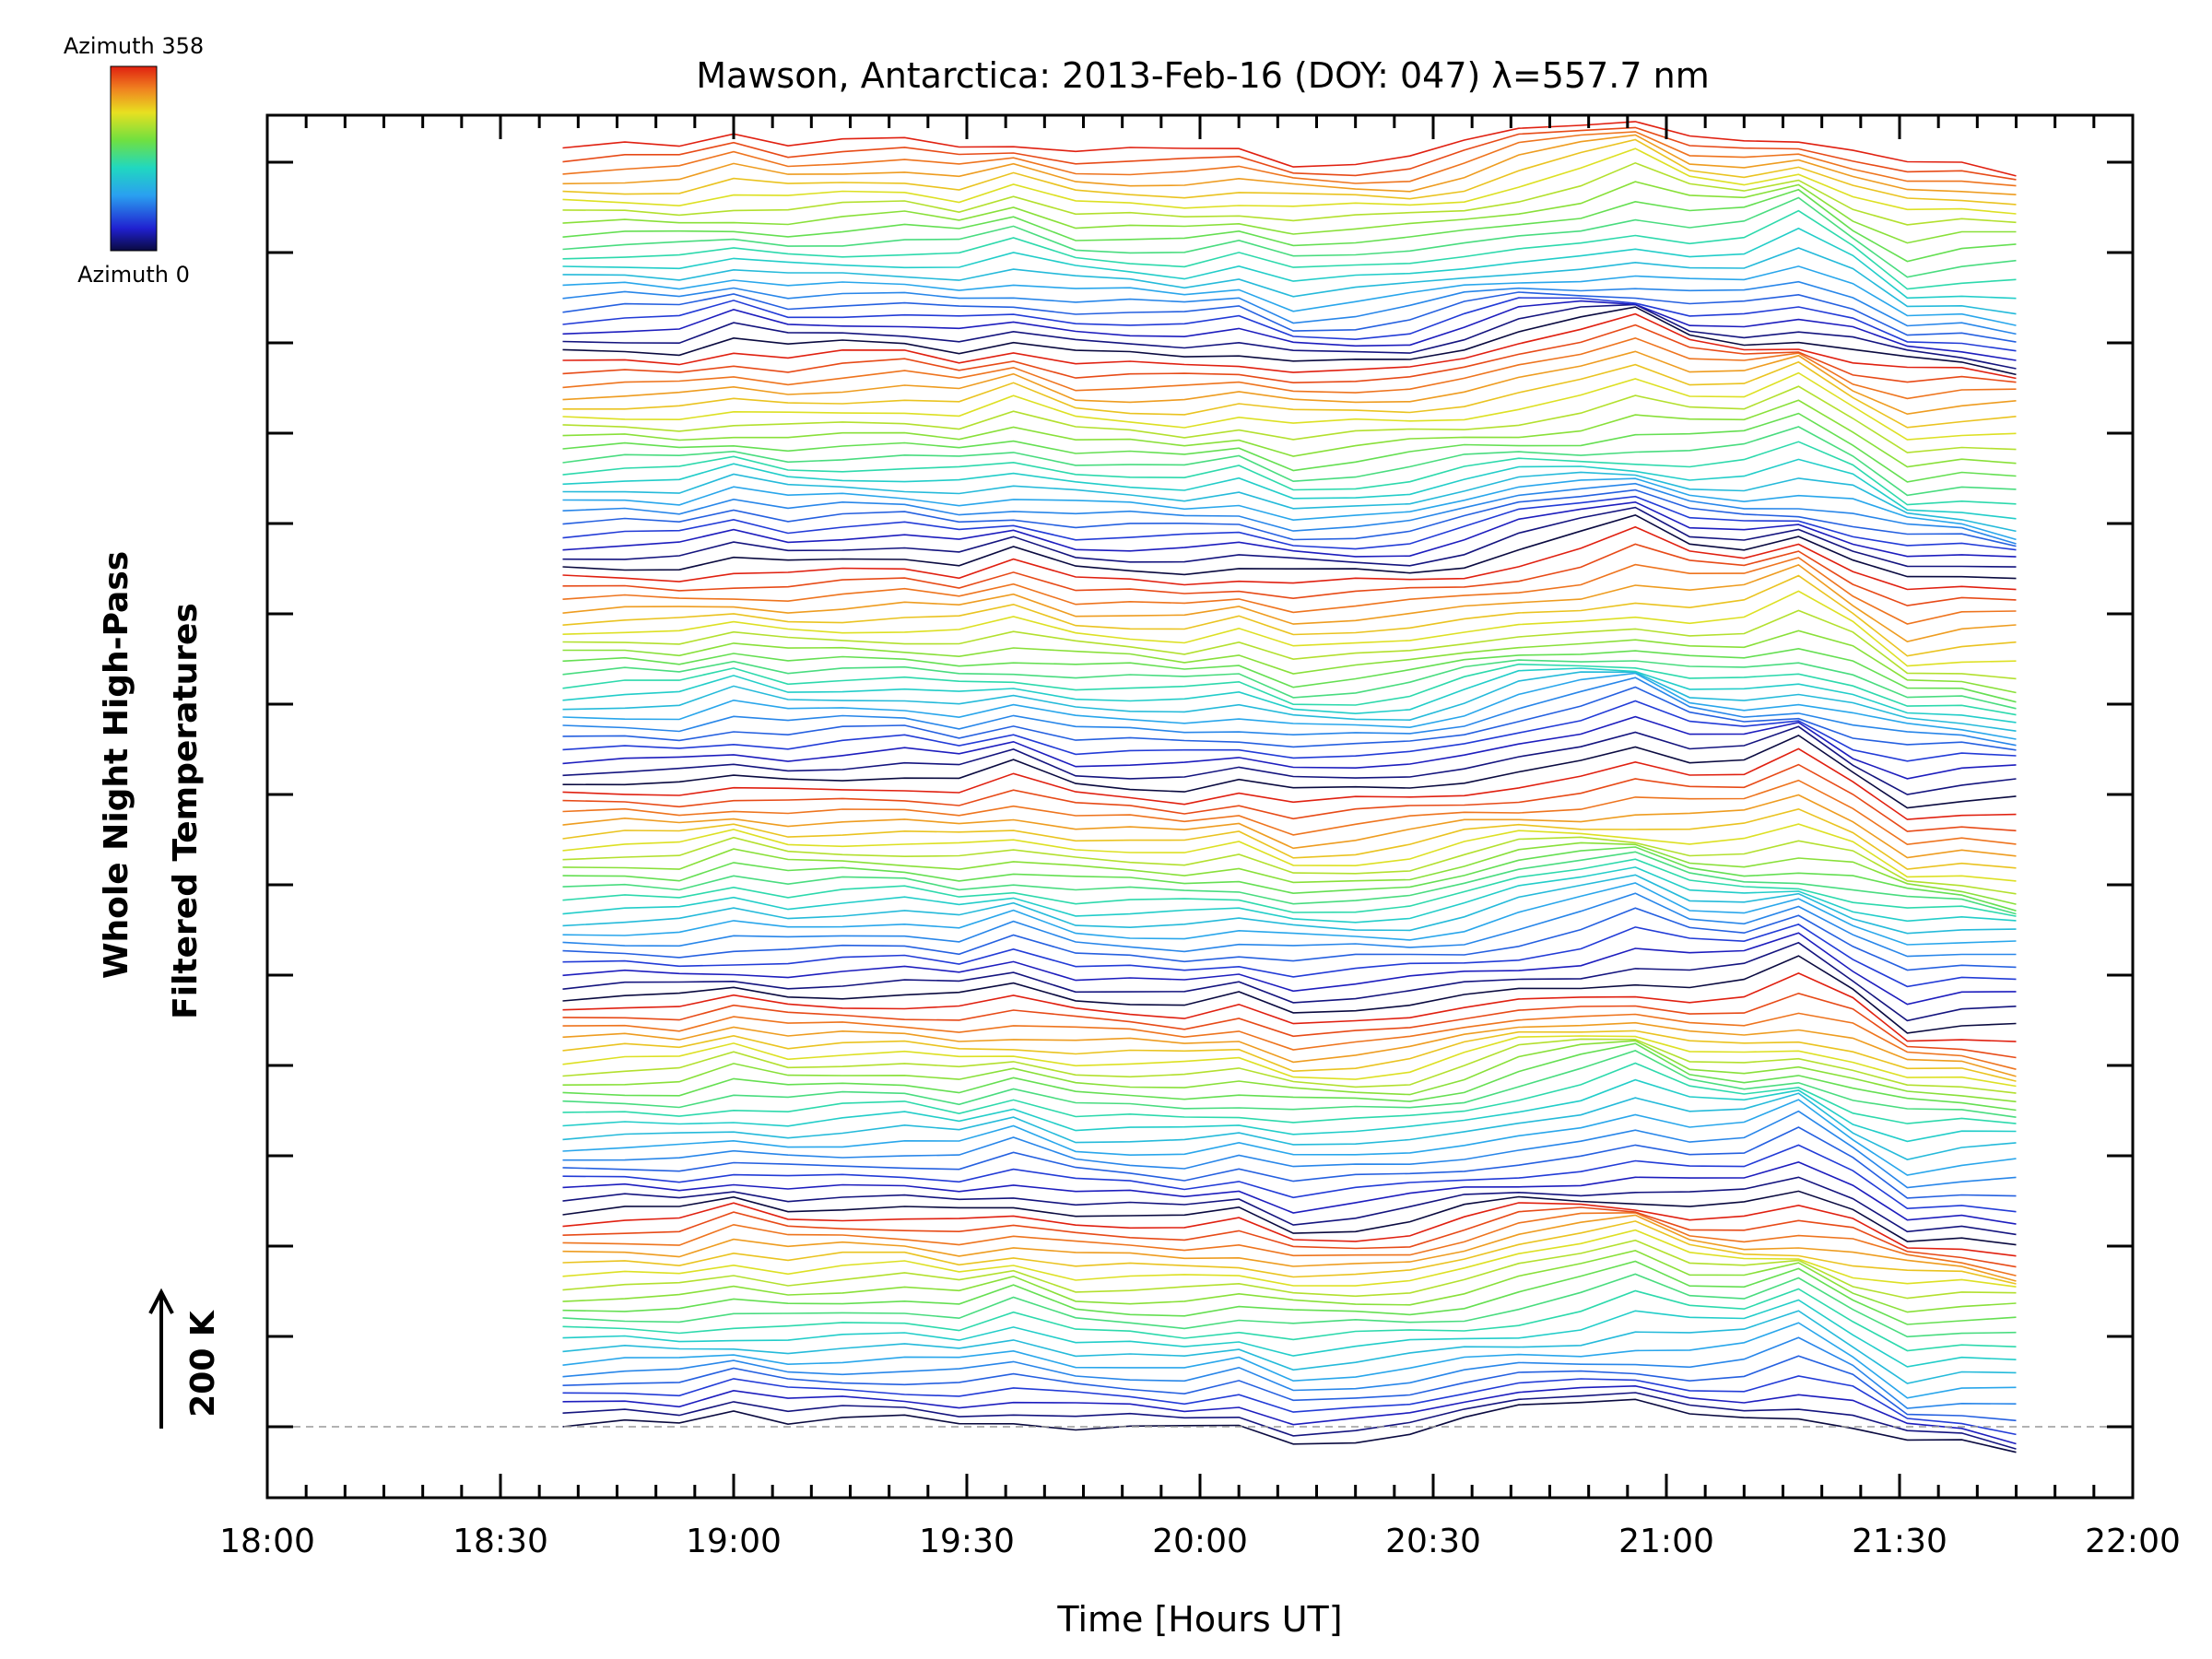 This screenshot has height=1659, width=2212. Describe the element at coordinates (967, 1541) in the screenshot. I see `x-tick-label: 19:30` at that location.